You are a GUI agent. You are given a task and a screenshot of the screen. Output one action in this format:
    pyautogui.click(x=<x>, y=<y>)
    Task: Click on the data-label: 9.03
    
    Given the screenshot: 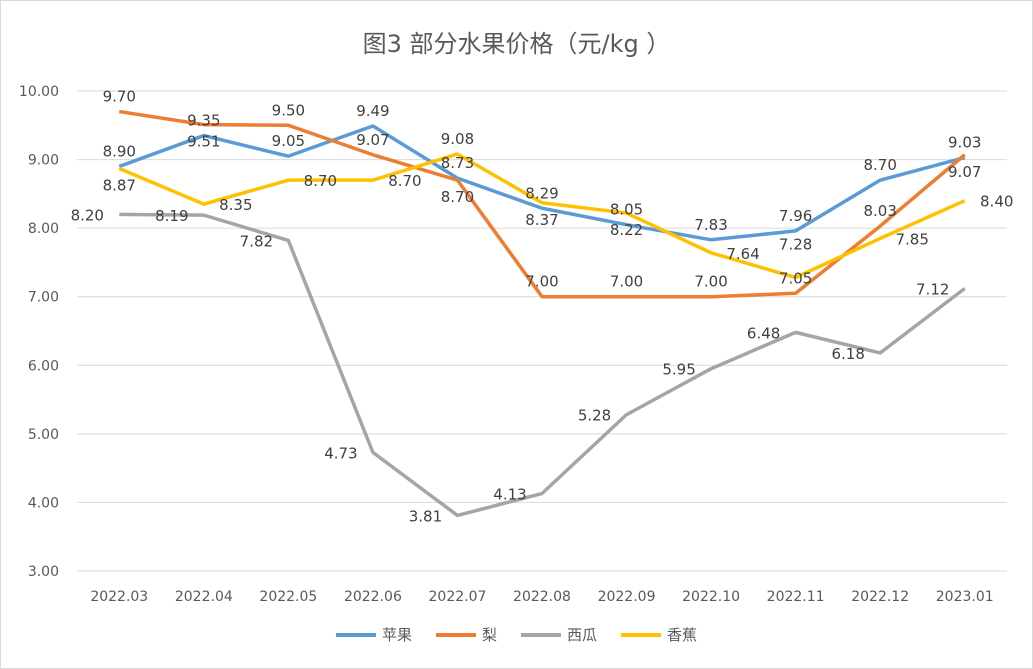 What is the action you would take?
    pyautogui.click(x=964, y=143)
    